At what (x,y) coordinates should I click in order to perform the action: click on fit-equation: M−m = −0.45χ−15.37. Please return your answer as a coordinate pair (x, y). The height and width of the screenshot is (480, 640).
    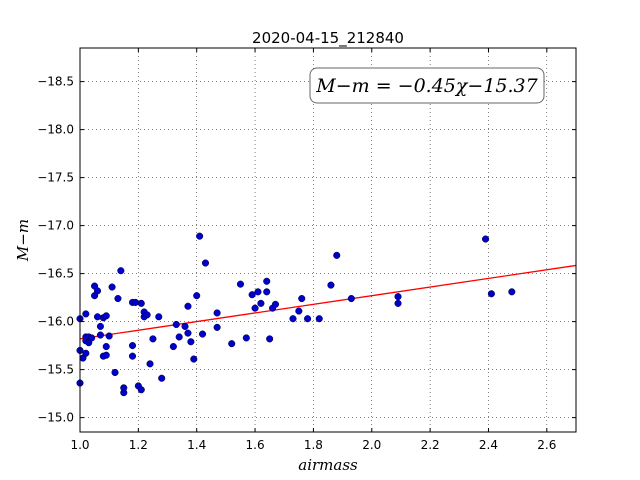
    Looking at the image, I should click on (426, 86).